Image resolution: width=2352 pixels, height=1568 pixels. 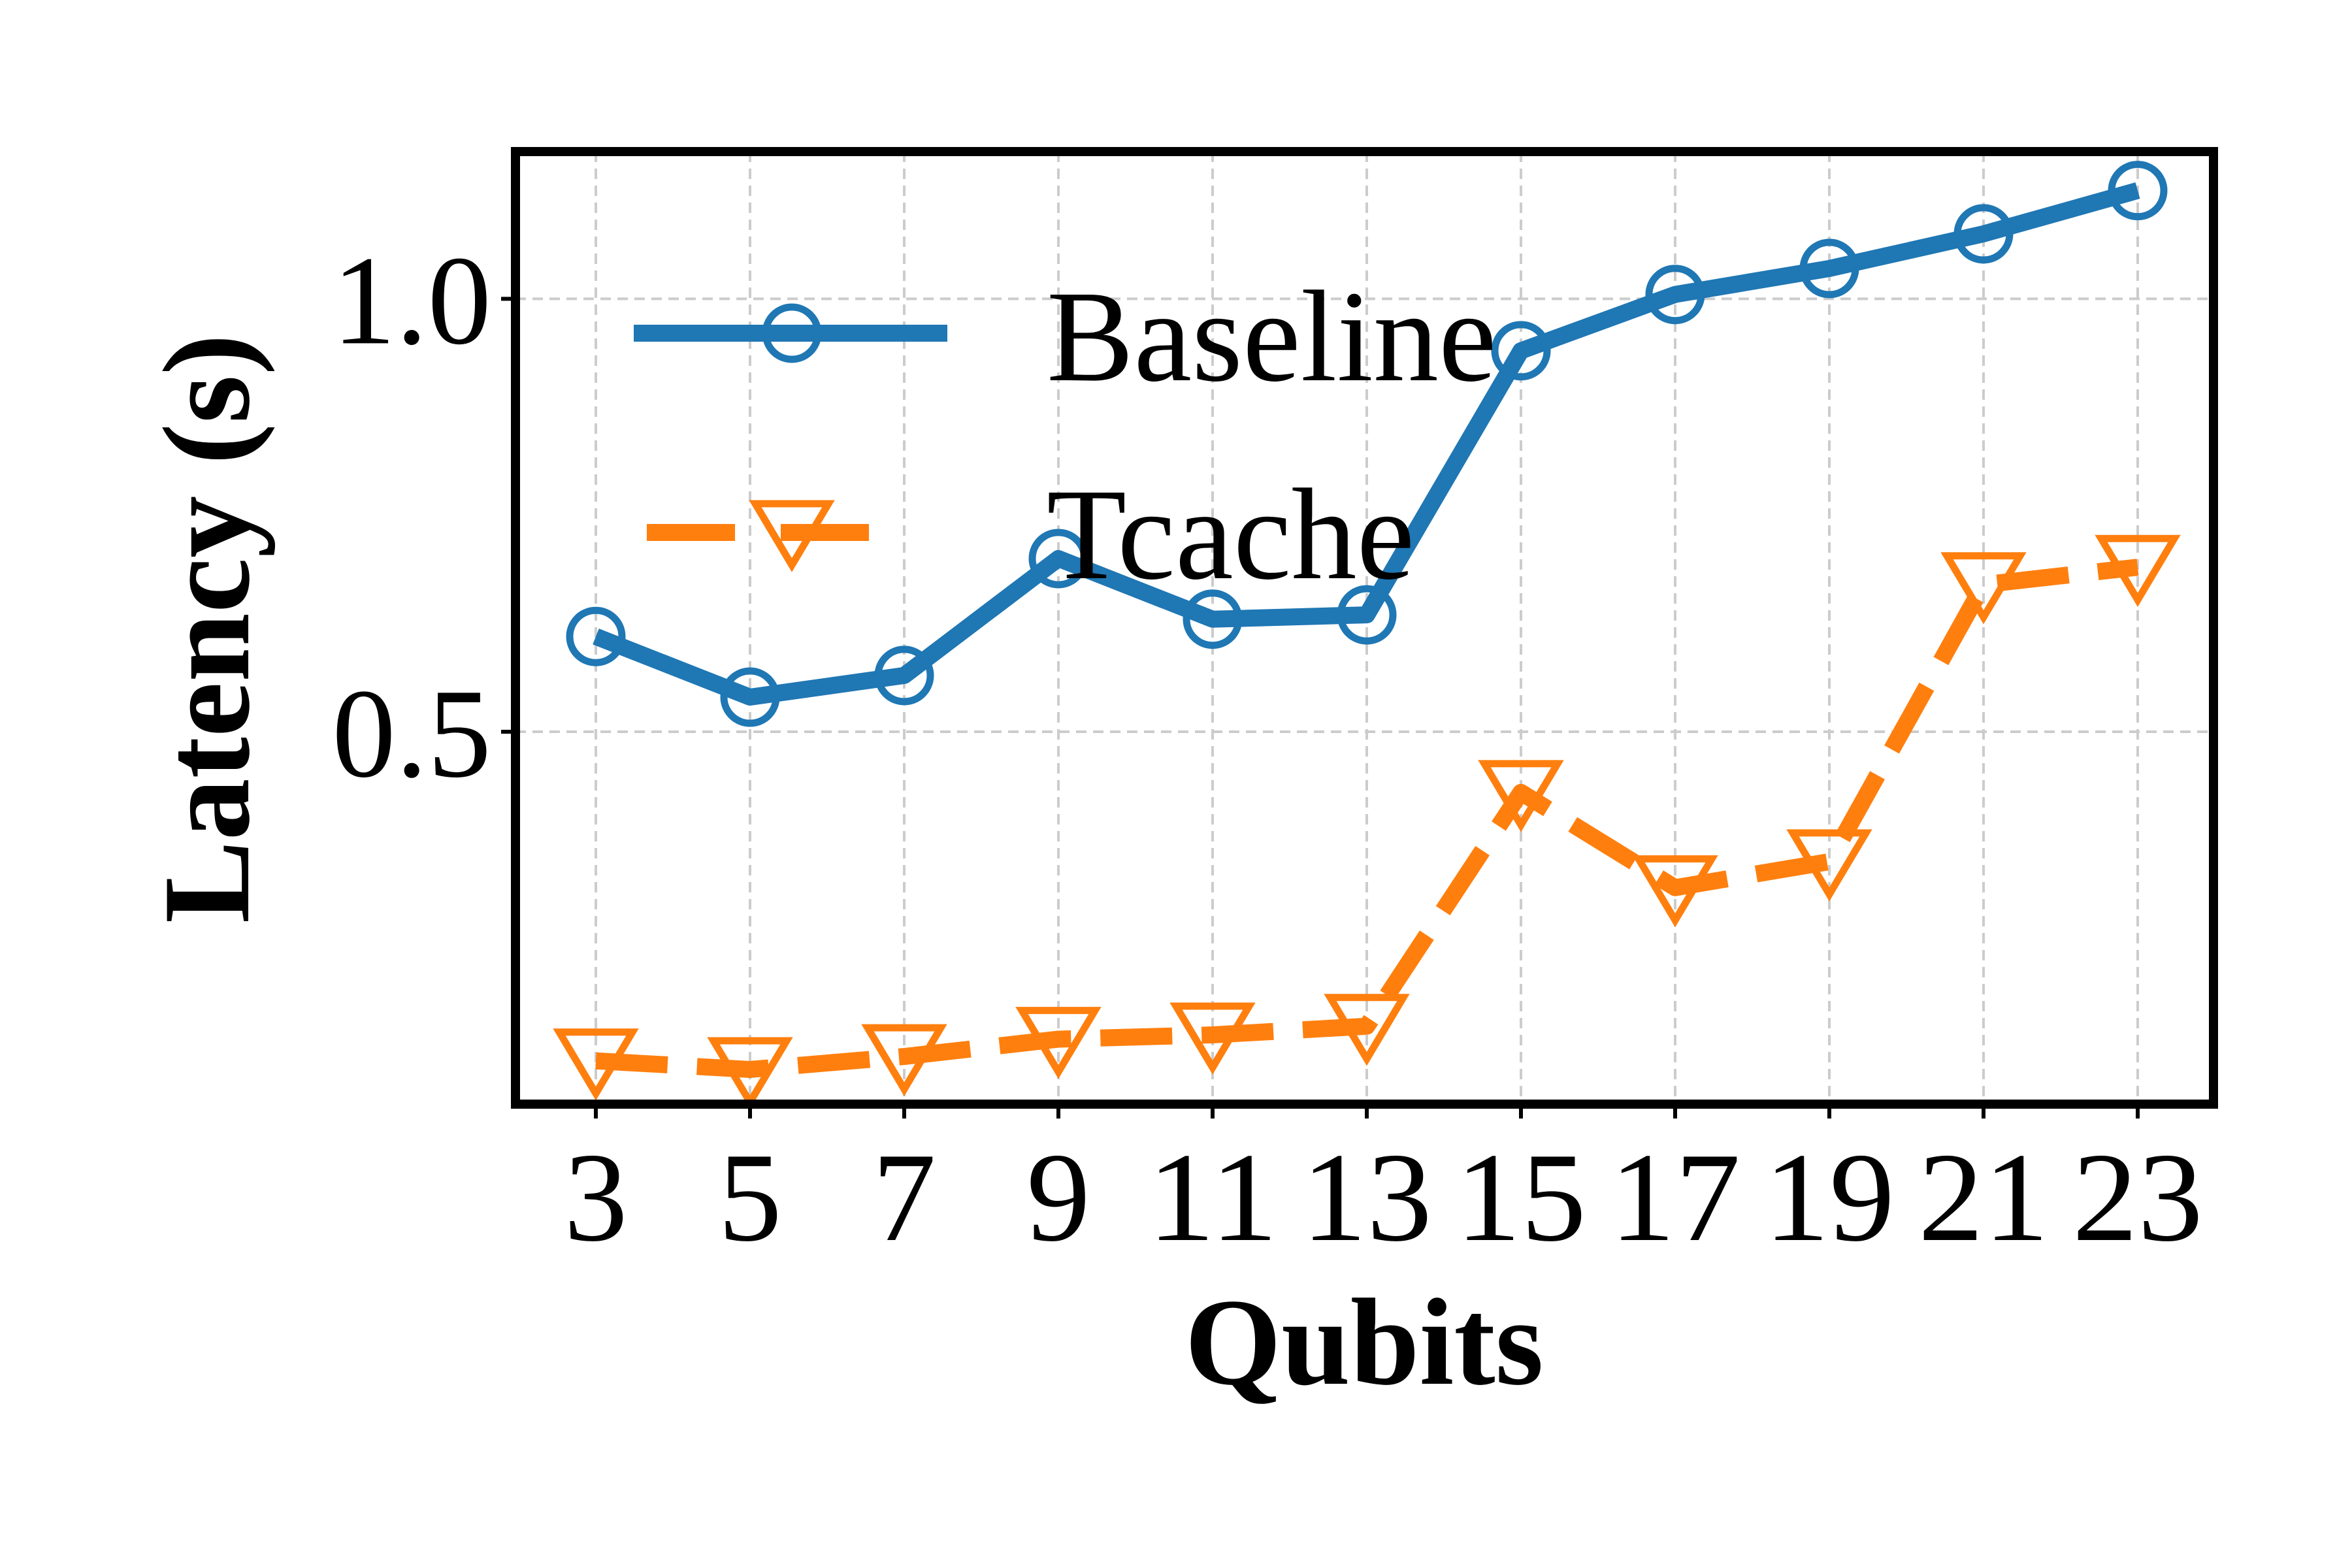 I want to click on y-axis-label: Latency (s), so click(x=207, y=628).